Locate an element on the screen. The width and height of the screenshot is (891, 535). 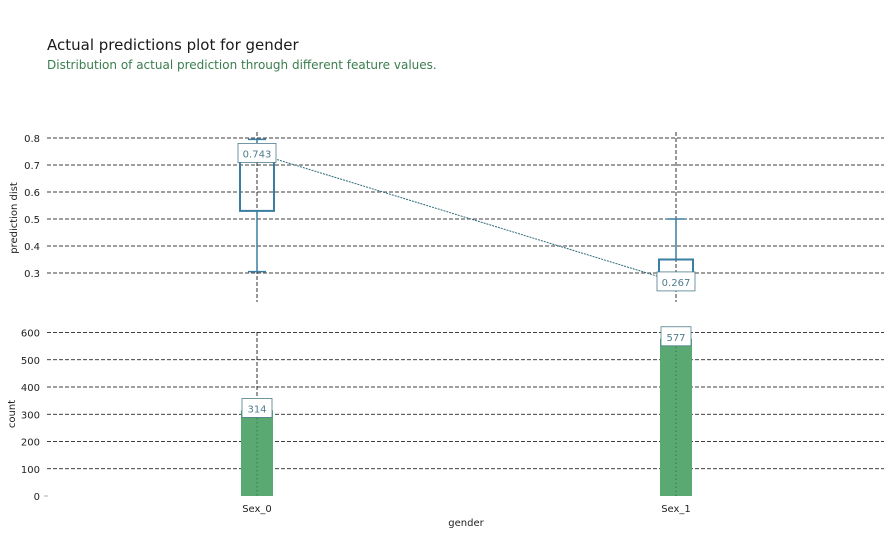
mean-trend-line is located at coordinates (466, 217).